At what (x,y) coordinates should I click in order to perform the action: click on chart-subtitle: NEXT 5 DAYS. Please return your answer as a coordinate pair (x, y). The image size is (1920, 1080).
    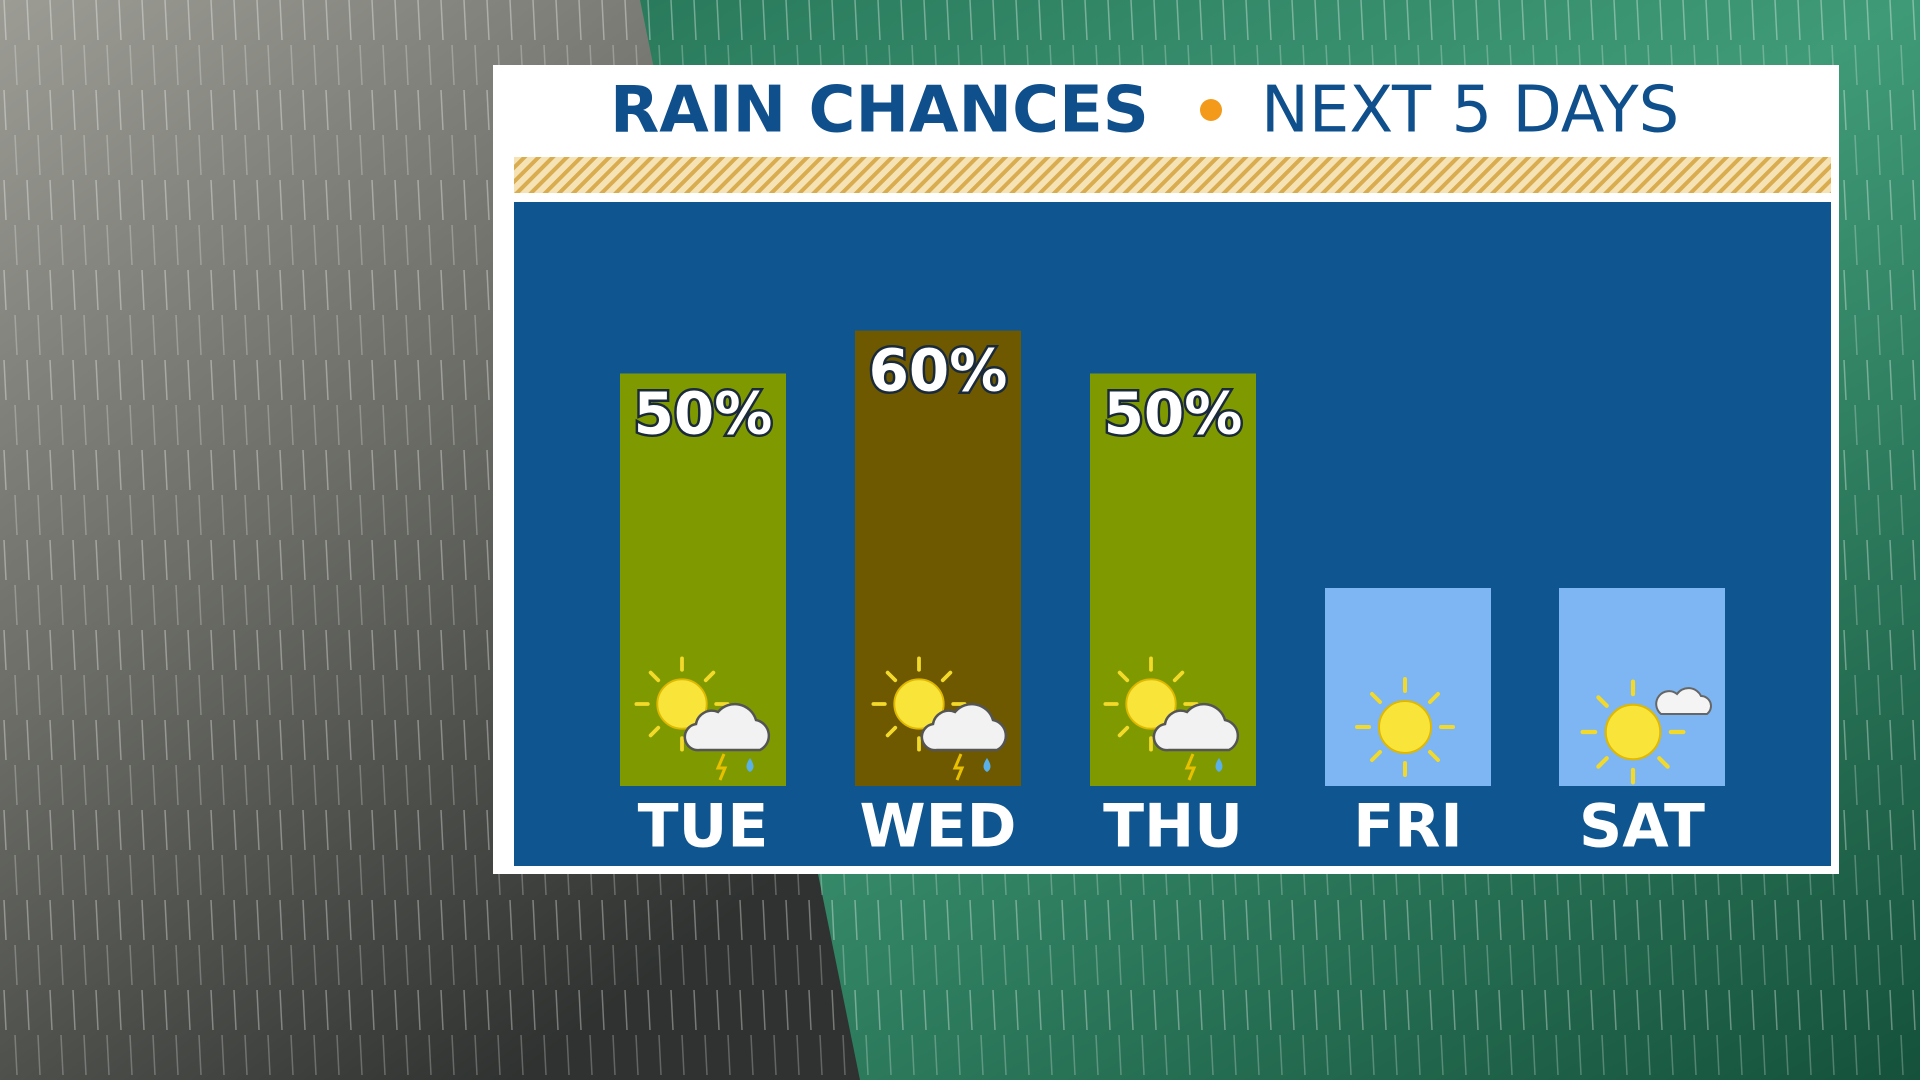
    Looking at the image, I should click on (1470, 111).